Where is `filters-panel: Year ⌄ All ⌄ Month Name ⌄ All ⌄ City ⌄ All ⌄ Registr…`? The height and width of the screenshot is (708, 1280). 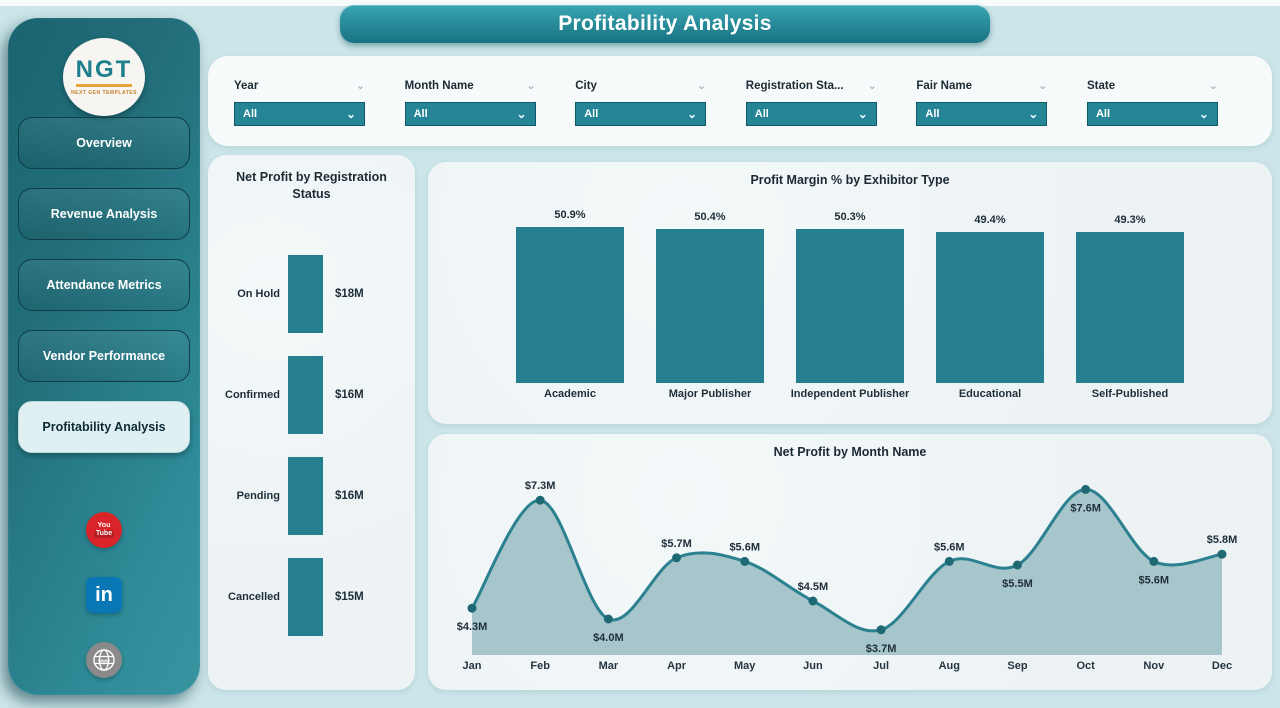 filters-panel: Year ⌄ All ⌄ Month Name ⌄ All ⌄ City ⌄ All ⌄ Registr… is located at coordinates (740, 101).